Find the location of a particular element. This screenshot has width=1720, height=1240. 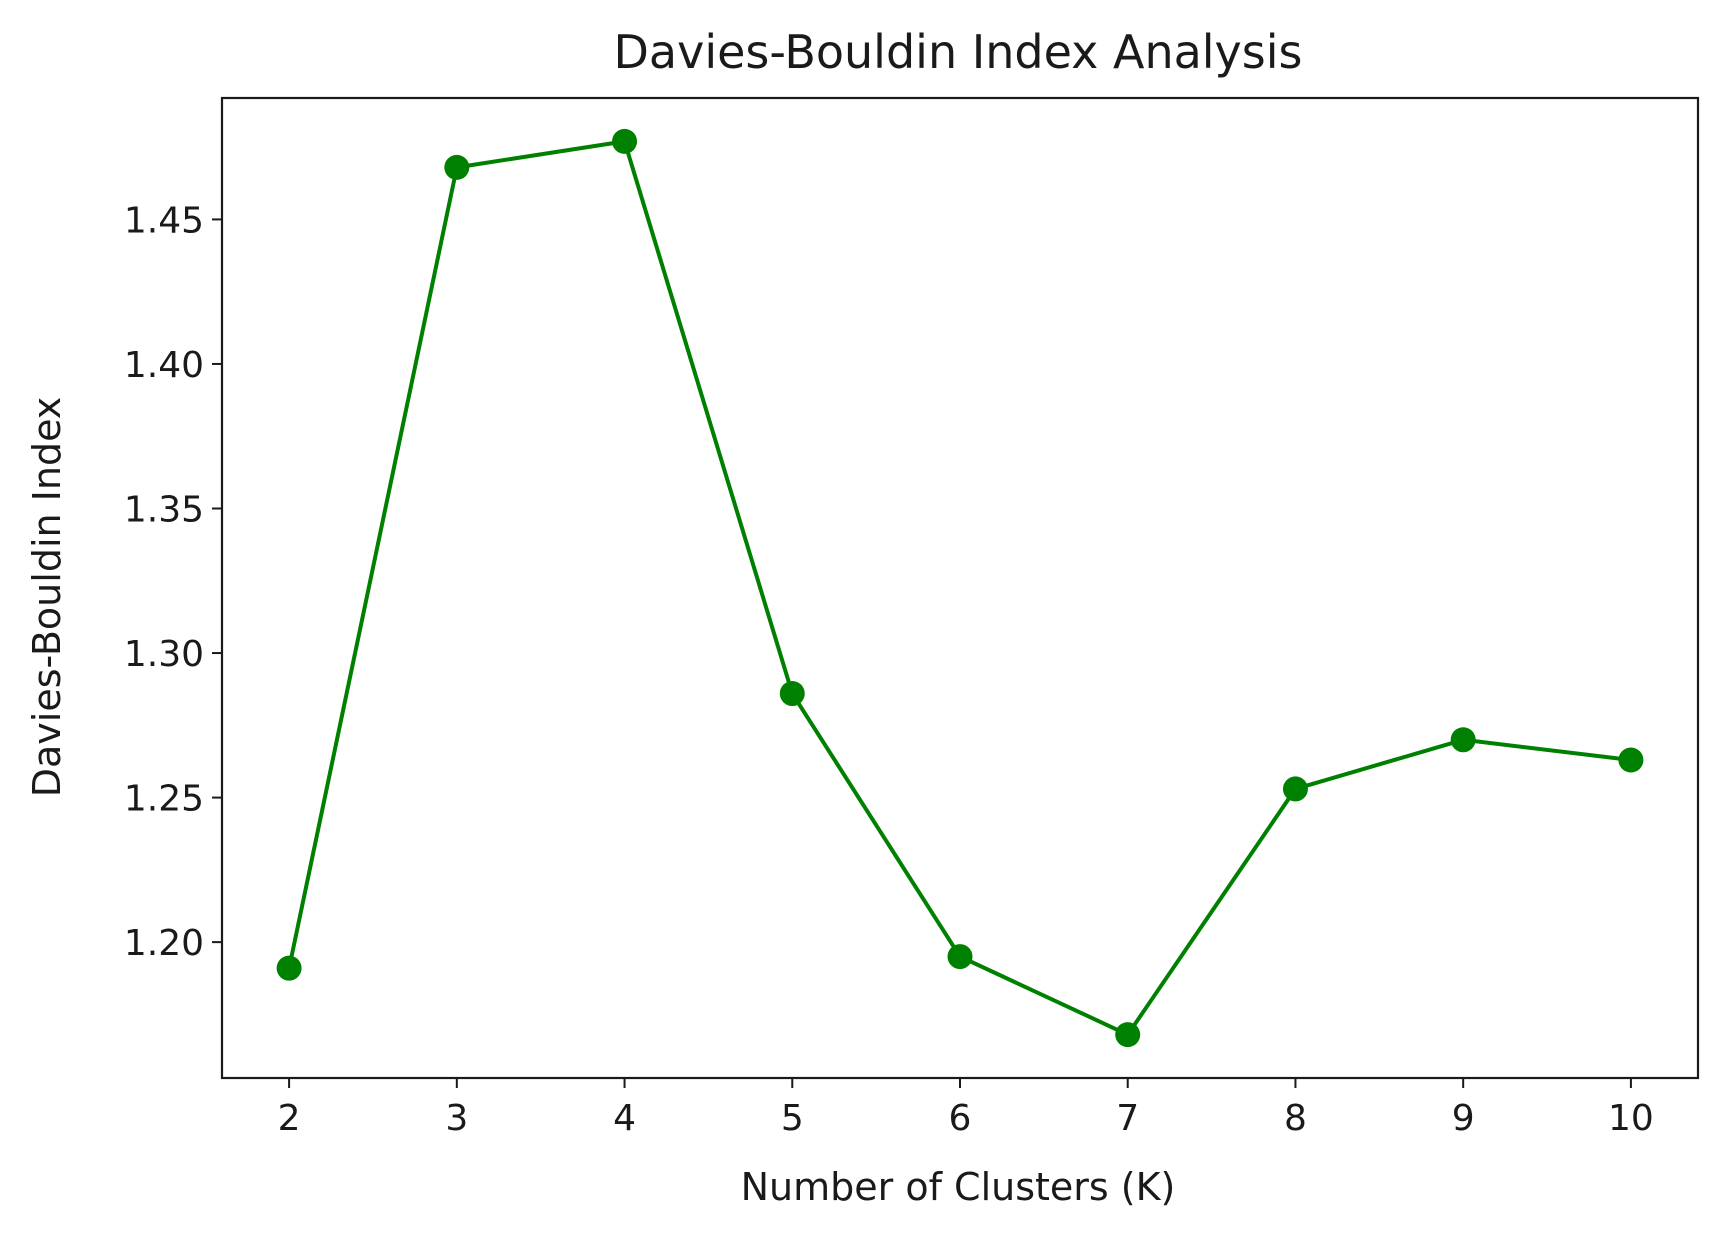

y-tick-label: 1.20 is located at coordinates (164, 943).